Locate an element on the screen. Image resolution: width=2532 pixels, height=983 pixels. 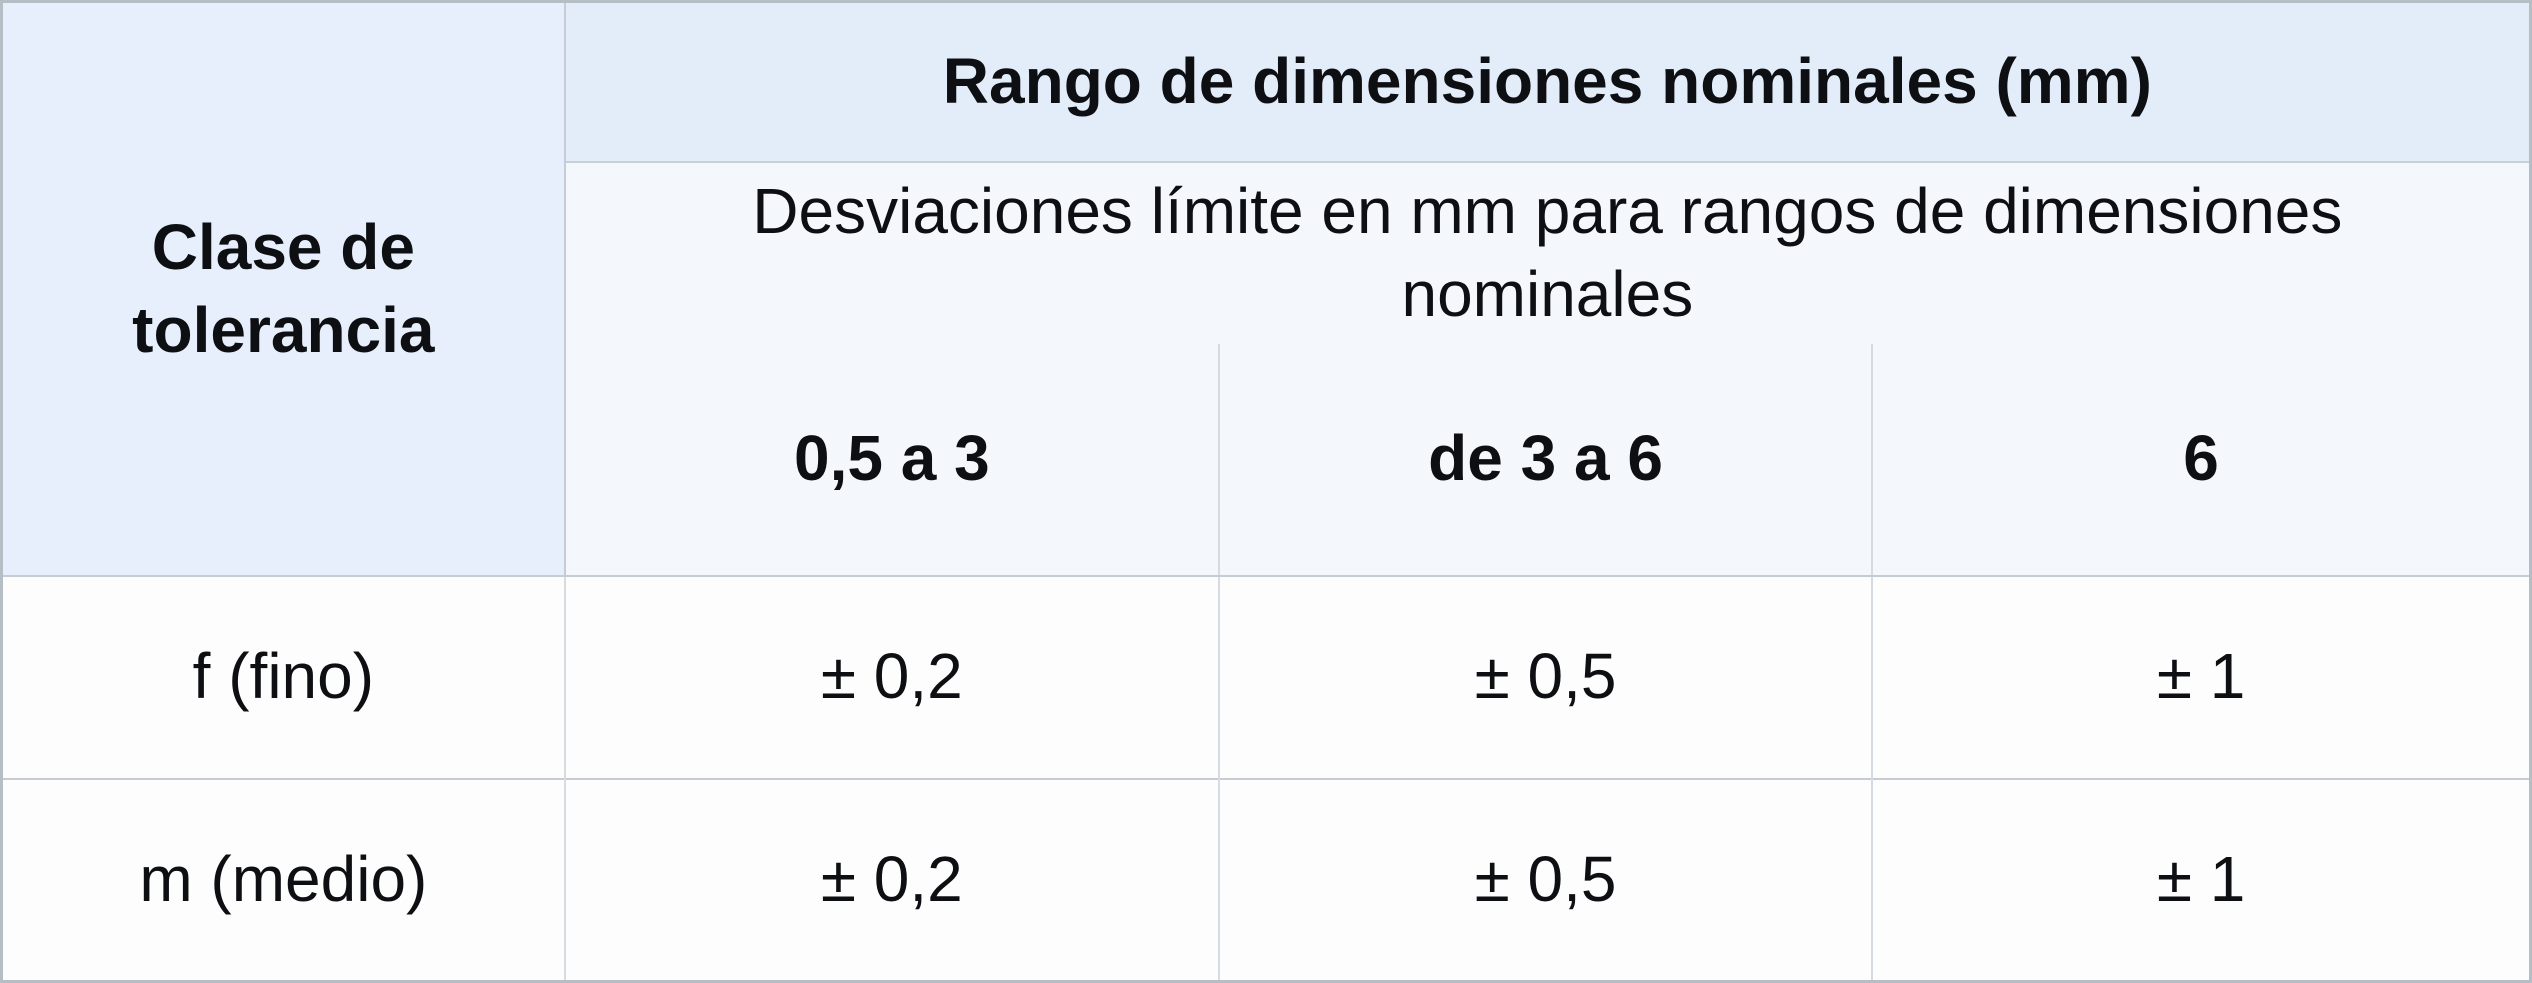
corner-header-cell: Clase de tolerancia is located at coordinates (283, 289).